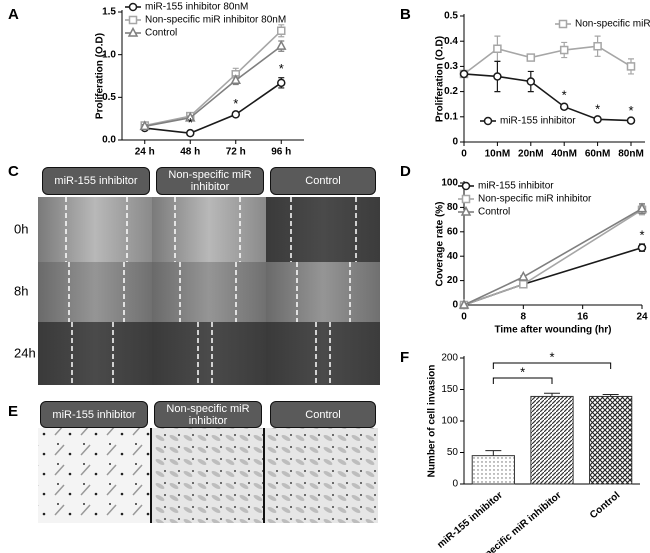  What do you see at coordinates (109, 12) in the screenshot?
I see `y-tick-label: 1.5` at bounding box center [109, 12].